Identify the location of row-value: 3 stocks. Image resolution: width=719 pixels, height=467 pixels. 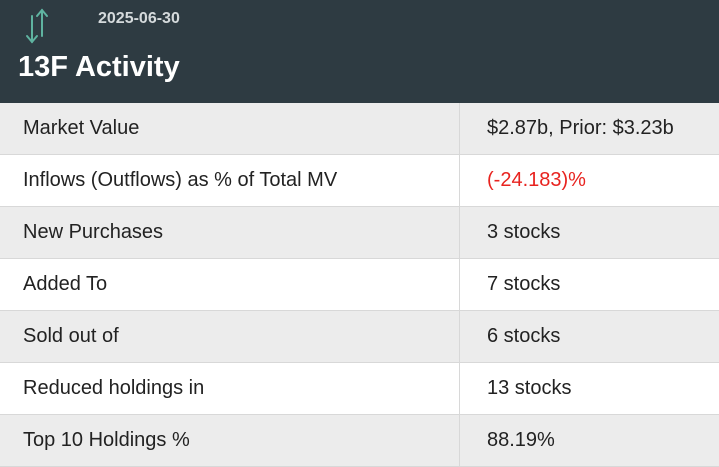
(589, 232).